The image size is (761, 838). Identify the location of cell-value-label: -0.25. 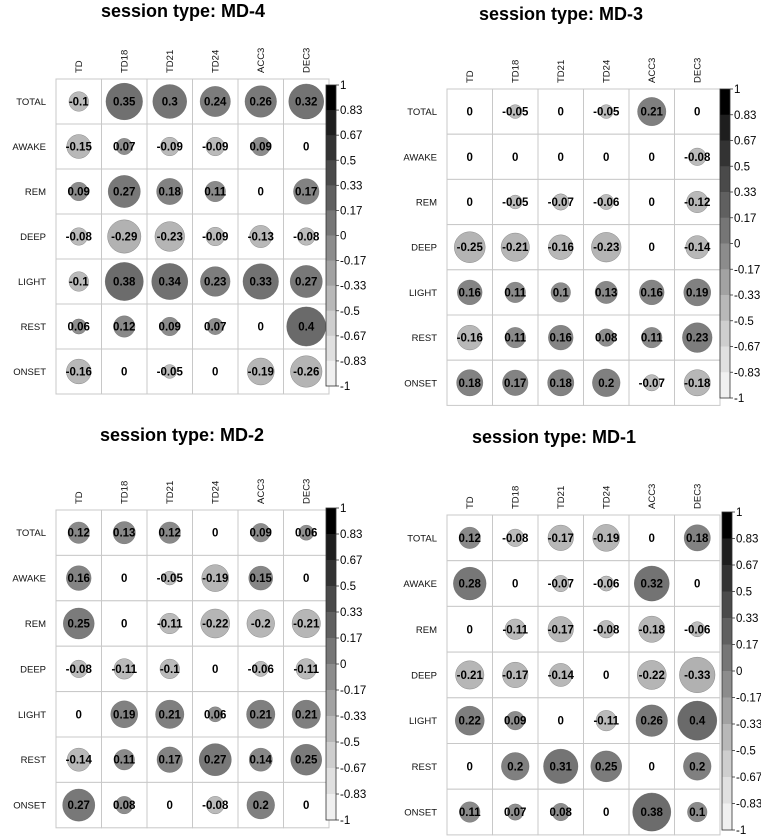
(470, 248).